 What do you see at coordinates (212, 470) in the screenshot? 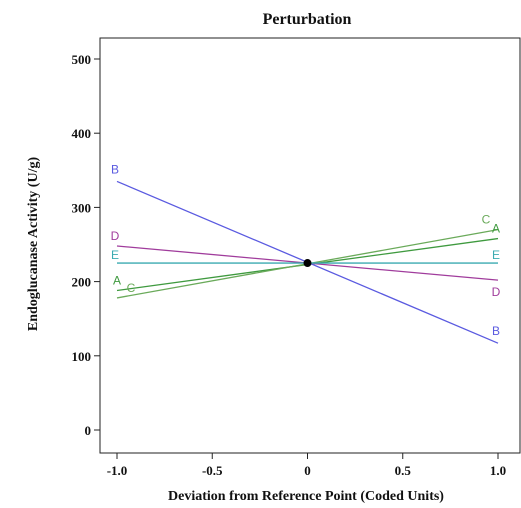
I see `x-tick-label: -0.5` at bounding box center [212, 470].